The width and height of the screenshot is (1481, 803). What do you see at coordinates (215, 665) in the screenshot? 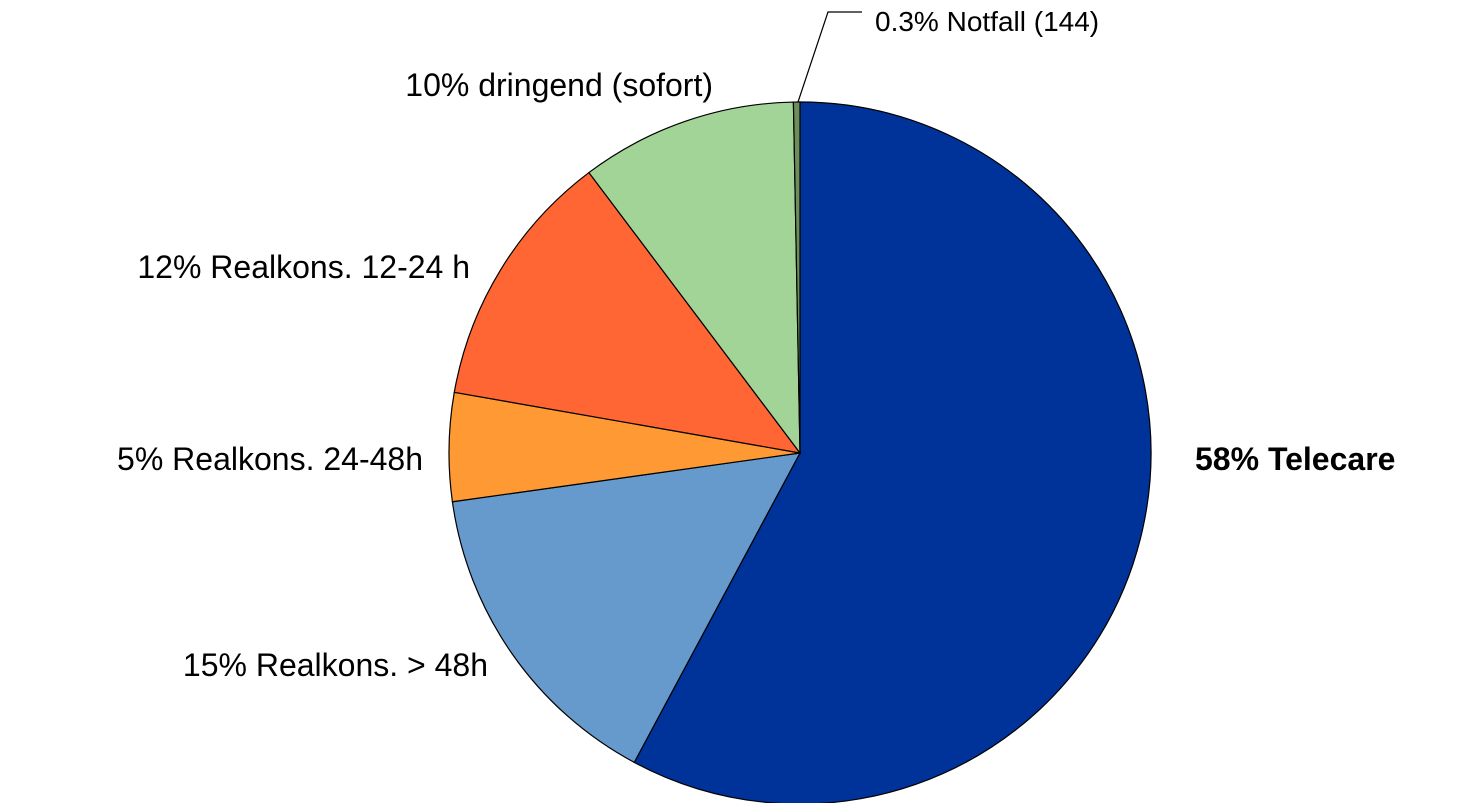
I see `slice-value-label: 15%` at bounding box center [215, 665].